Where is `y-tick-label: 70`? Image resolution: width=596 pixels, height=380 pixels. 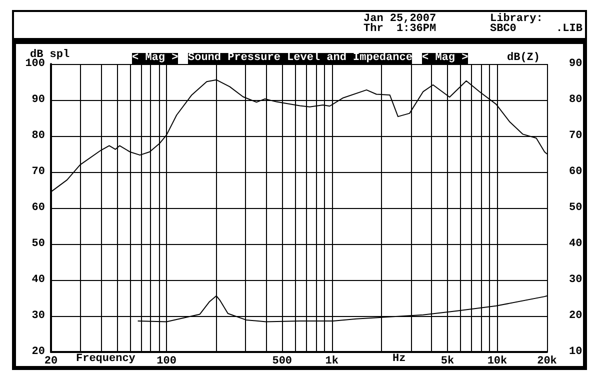
y-tick-label: 70 is located at coordinates (38, 172).